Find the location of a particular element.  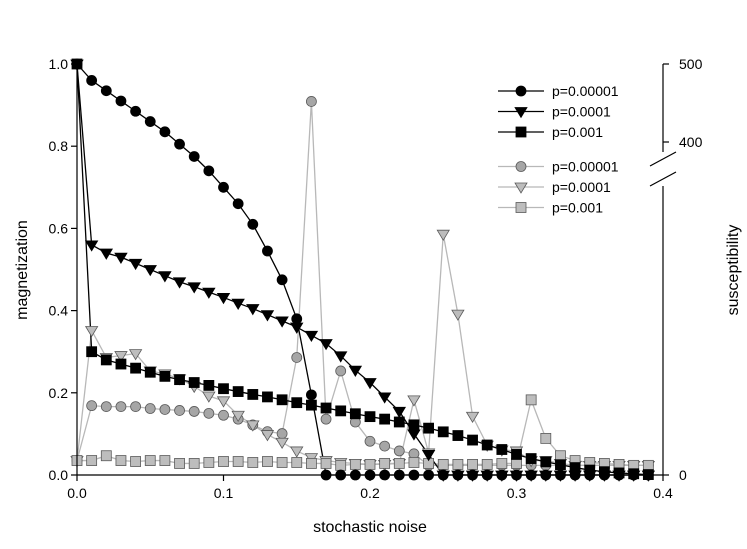

x-ticks: 0.0 0.1 0.2 0.3 0.4 is located at coordinates (370, 488).